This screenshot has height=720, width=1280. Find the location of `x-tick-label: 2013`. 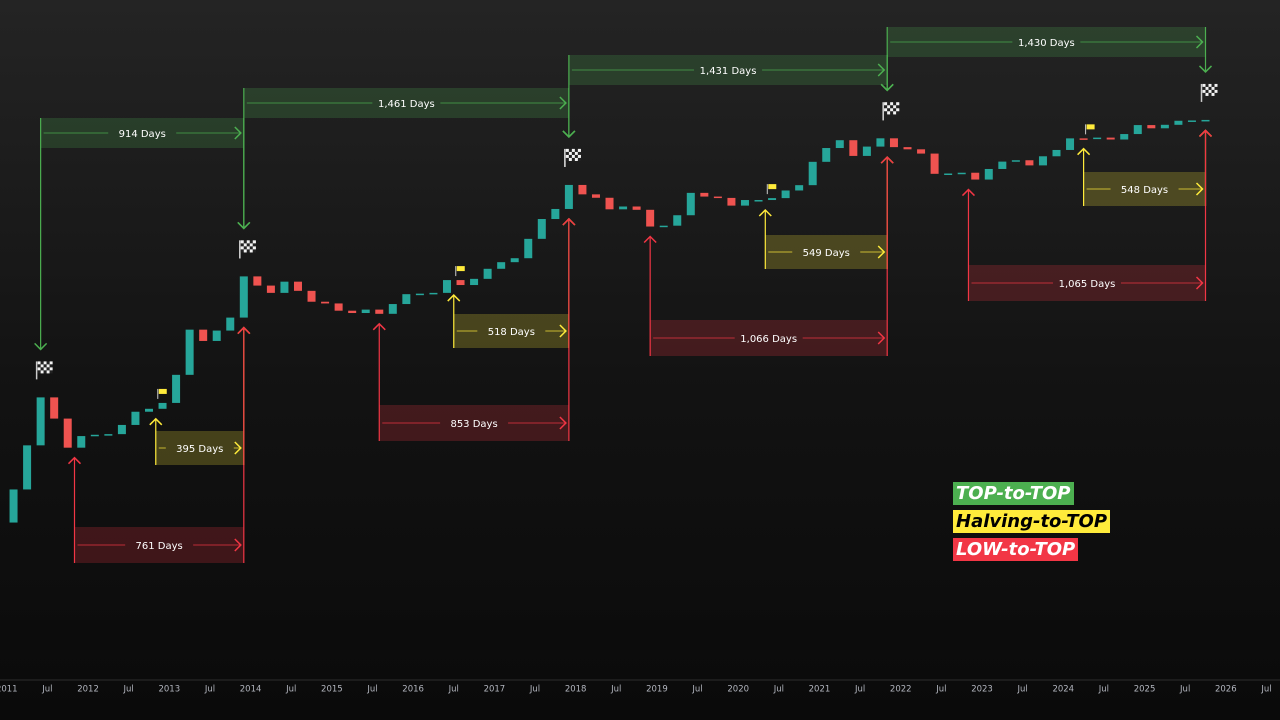

x-tick-label: 2013 is located at coordinates (169, 690).